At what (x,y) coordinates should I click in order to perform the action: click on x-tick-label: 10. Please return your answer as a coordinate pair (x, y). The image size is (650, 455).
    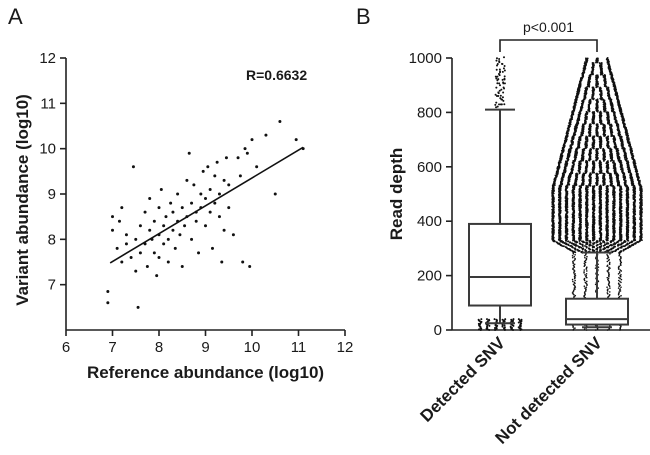
    Looking at the image, I should click on (252, 347).